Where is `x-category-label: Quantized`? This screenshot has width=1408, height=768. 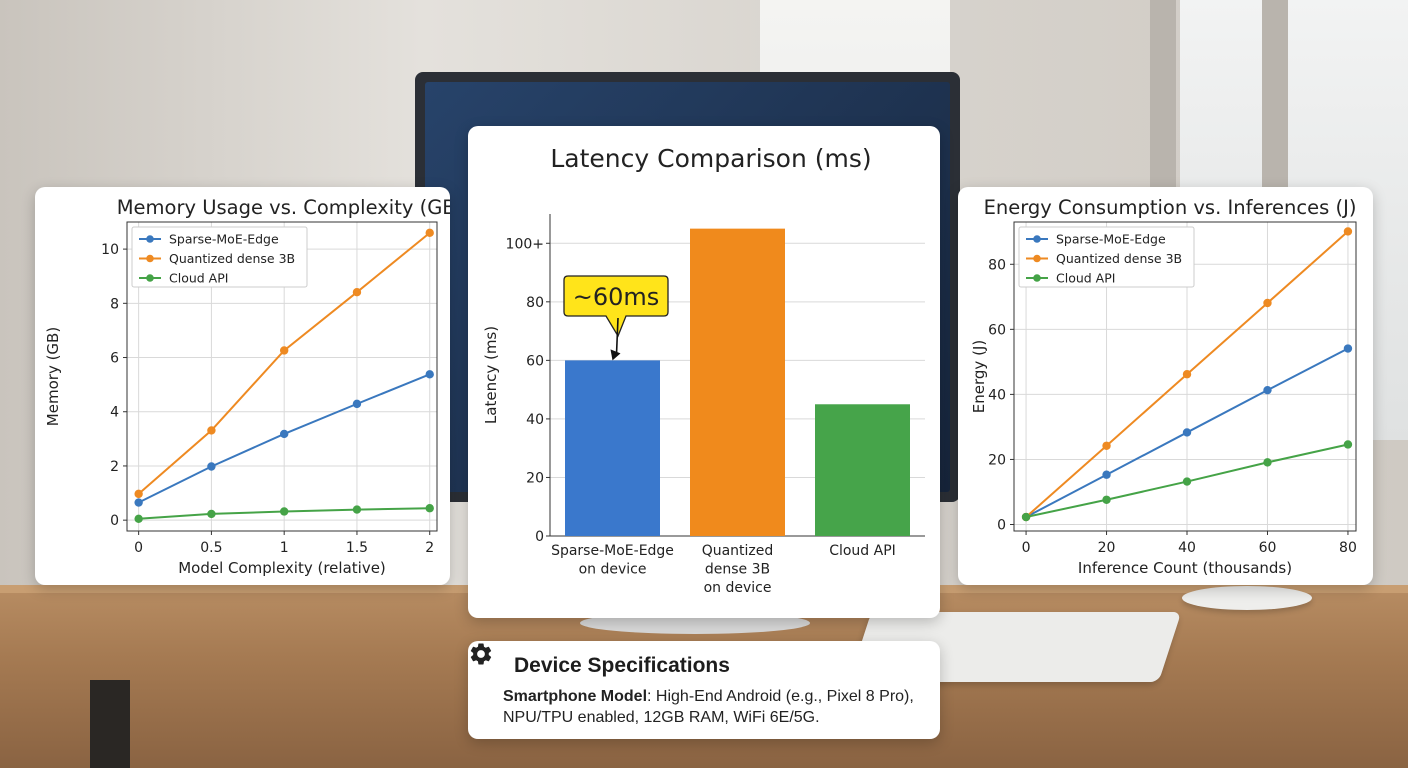
x-category-label: Quantized is located at coordinates (738, 551).